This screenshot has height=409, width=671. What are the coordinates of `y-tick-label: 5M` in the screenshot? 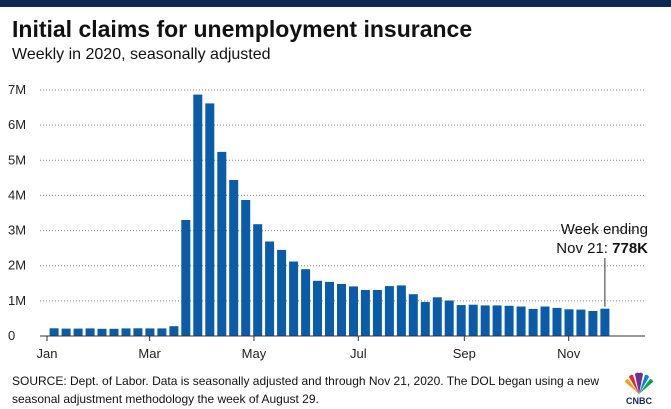 It's located at (17, 159).